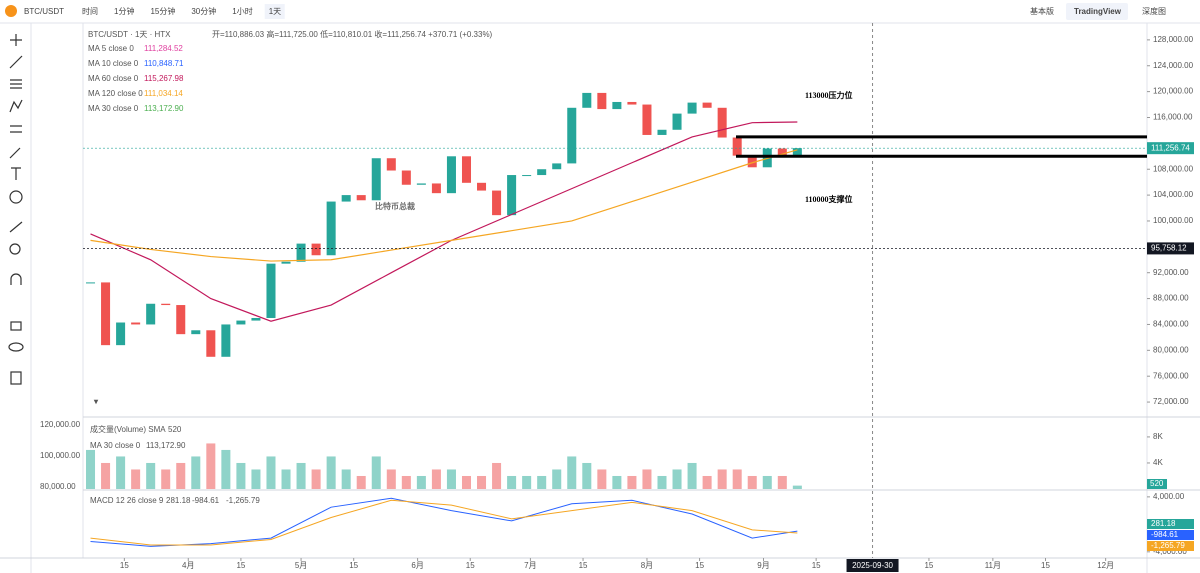  I want to click on side-tools, so click(16, 209).